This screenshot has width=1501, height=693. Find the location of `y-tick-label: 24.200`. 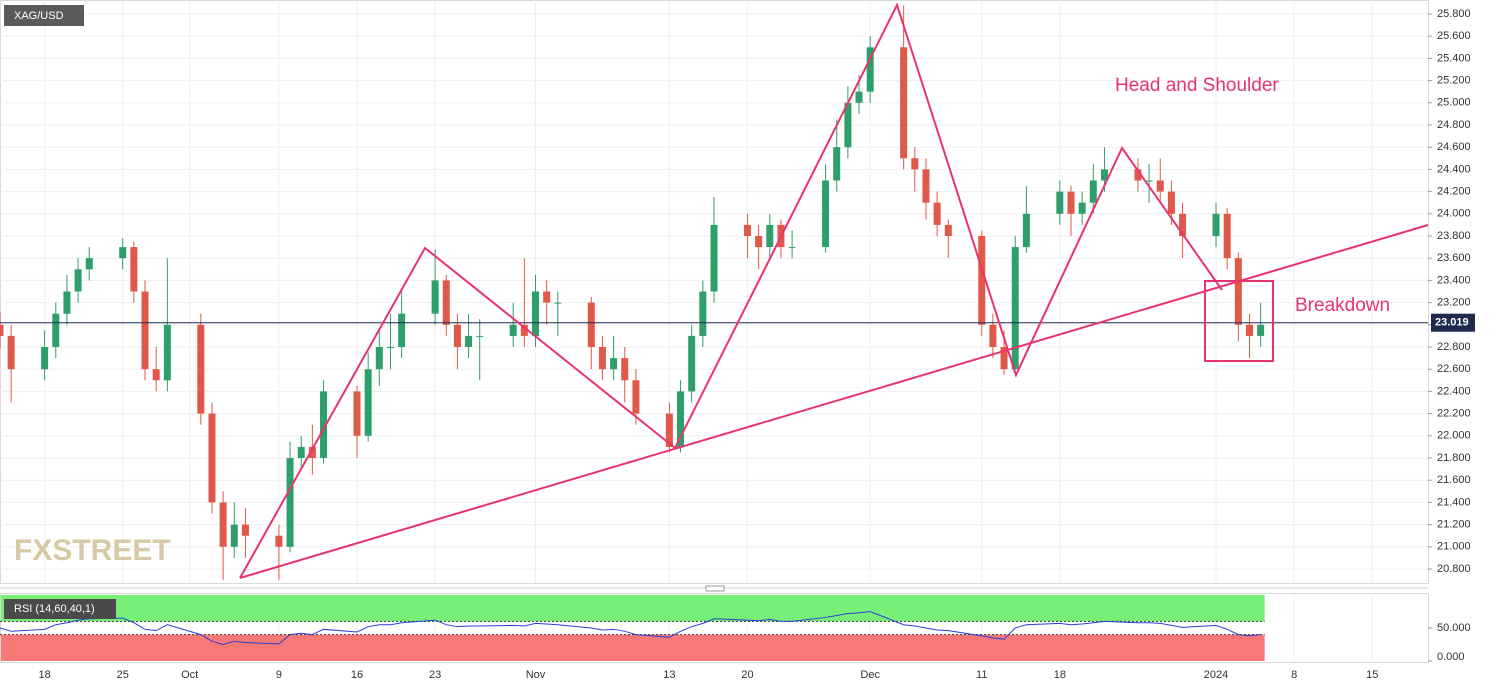

y-tick-label: 24.200 is located at coordinates (1454, 192).